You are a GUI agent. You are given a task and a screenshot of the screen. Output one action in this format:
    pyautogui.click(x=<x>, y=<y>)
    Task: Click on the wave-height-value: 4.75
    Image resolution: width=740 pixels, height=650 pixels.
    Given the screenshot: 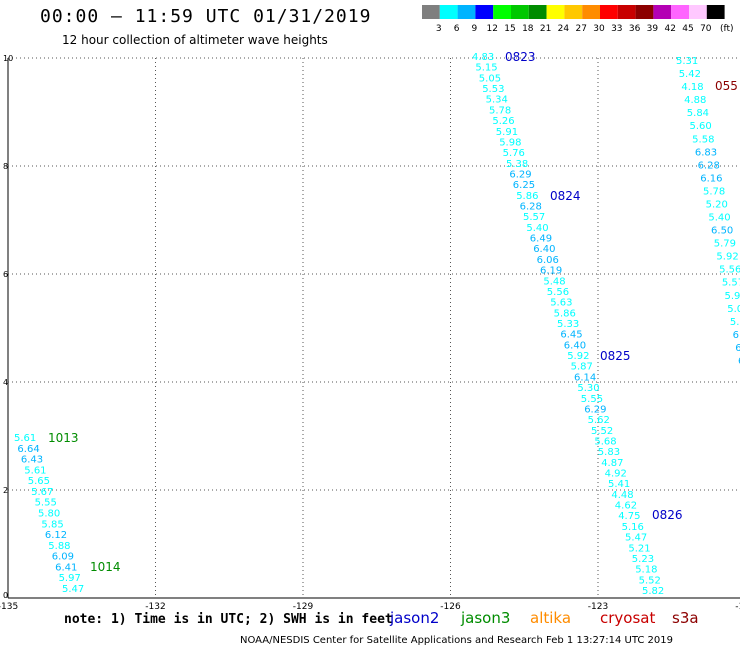 What is the action you would take?
    pyautogui.click(x=629, y=516)
    